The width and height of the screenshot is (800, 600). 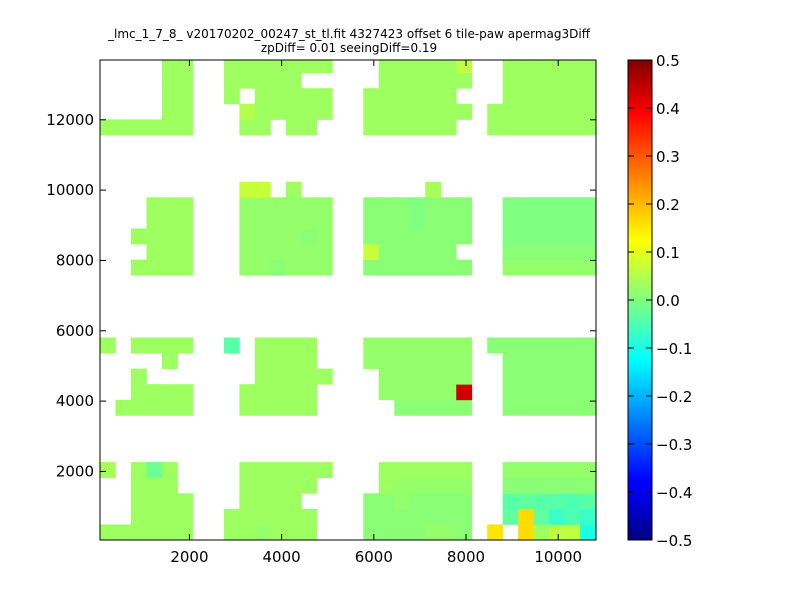 I want to click on colorbar-tick-label: 0.3, so click(x=668, y=157).